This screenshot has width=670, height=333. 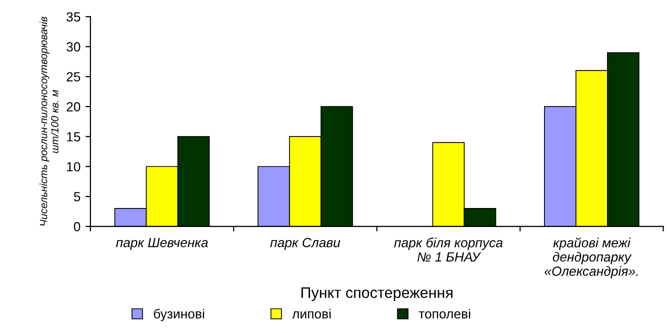 I want to click on legend-label: липові, so click(x=311, y=313).